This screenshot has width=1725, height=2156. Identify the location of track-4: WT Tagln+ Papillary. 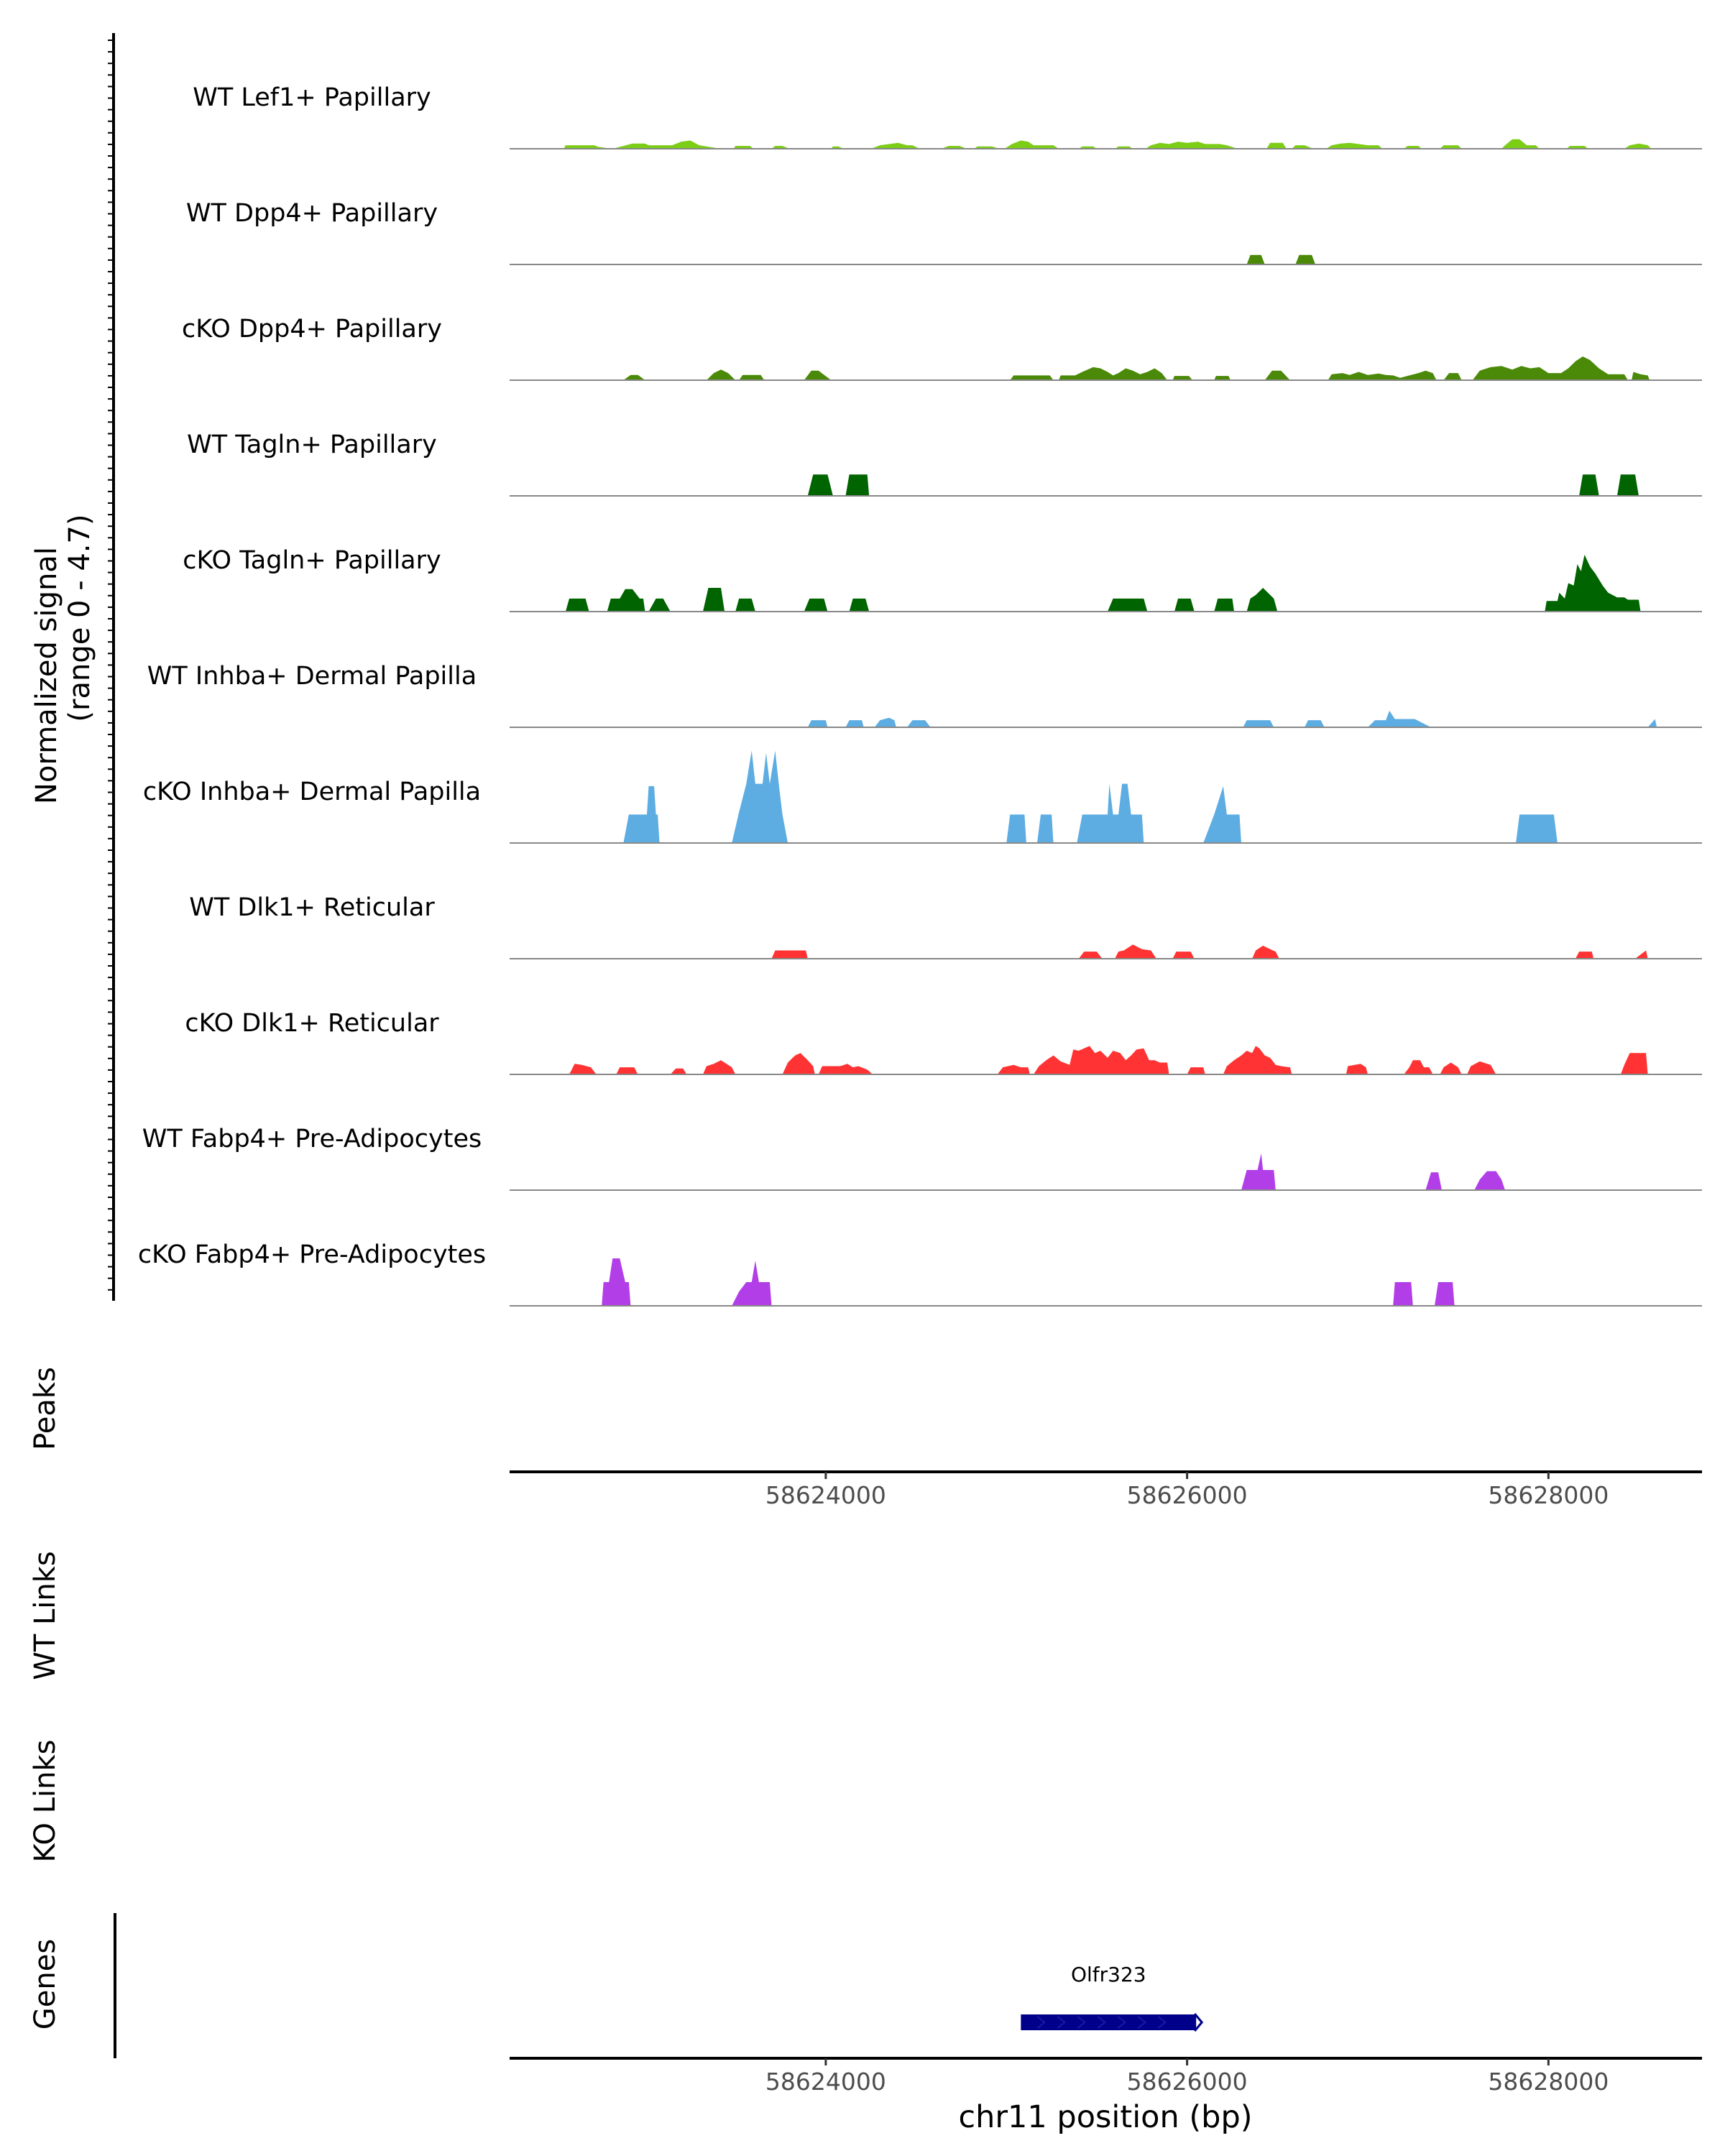
(944, 464).